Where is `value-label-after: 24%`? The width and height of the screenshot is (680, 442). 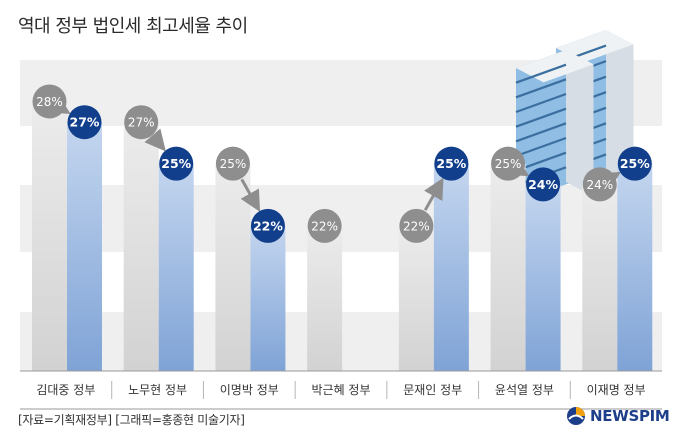
value-label-after: 24% is located at coordinates (543, 184).